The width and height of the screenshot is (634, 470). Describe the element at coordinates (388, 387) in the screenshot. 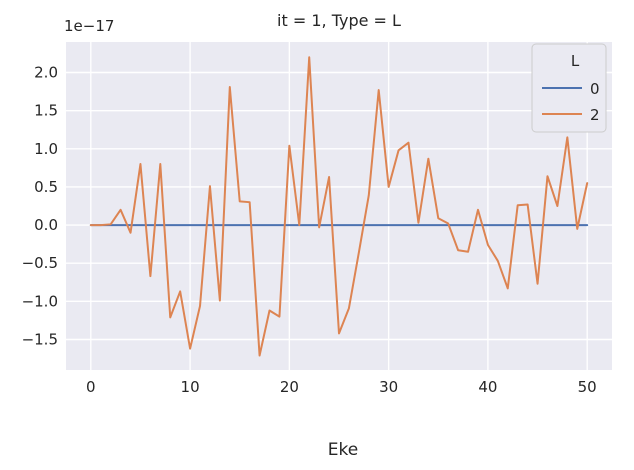

I see `x-tick-label: 30` at that location.